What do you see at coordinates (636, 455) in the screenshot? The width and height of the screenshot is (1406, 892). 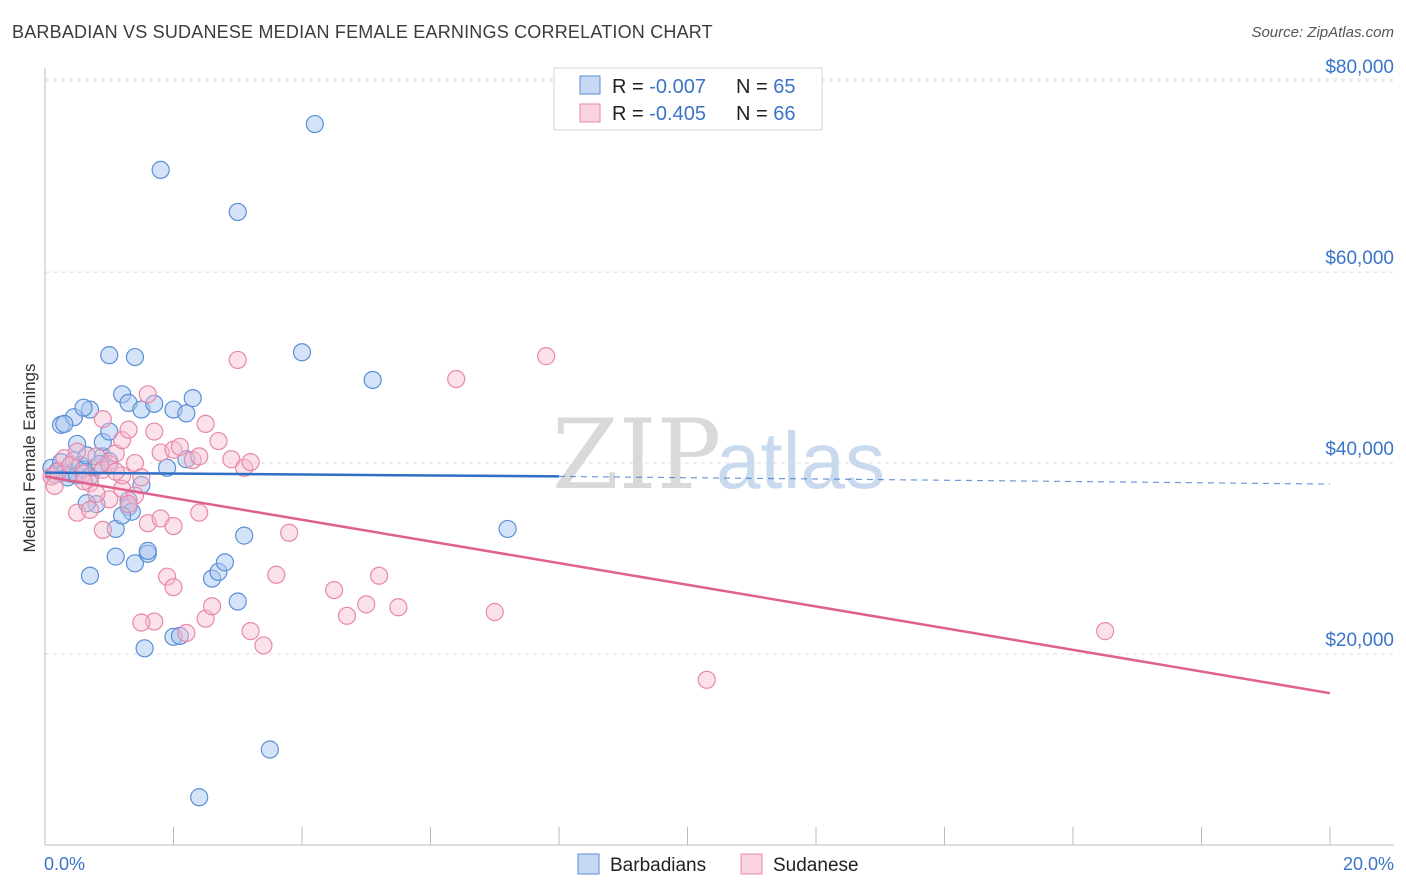 I see `watermark-zip: ZIP` at bounding box center [636, 455].